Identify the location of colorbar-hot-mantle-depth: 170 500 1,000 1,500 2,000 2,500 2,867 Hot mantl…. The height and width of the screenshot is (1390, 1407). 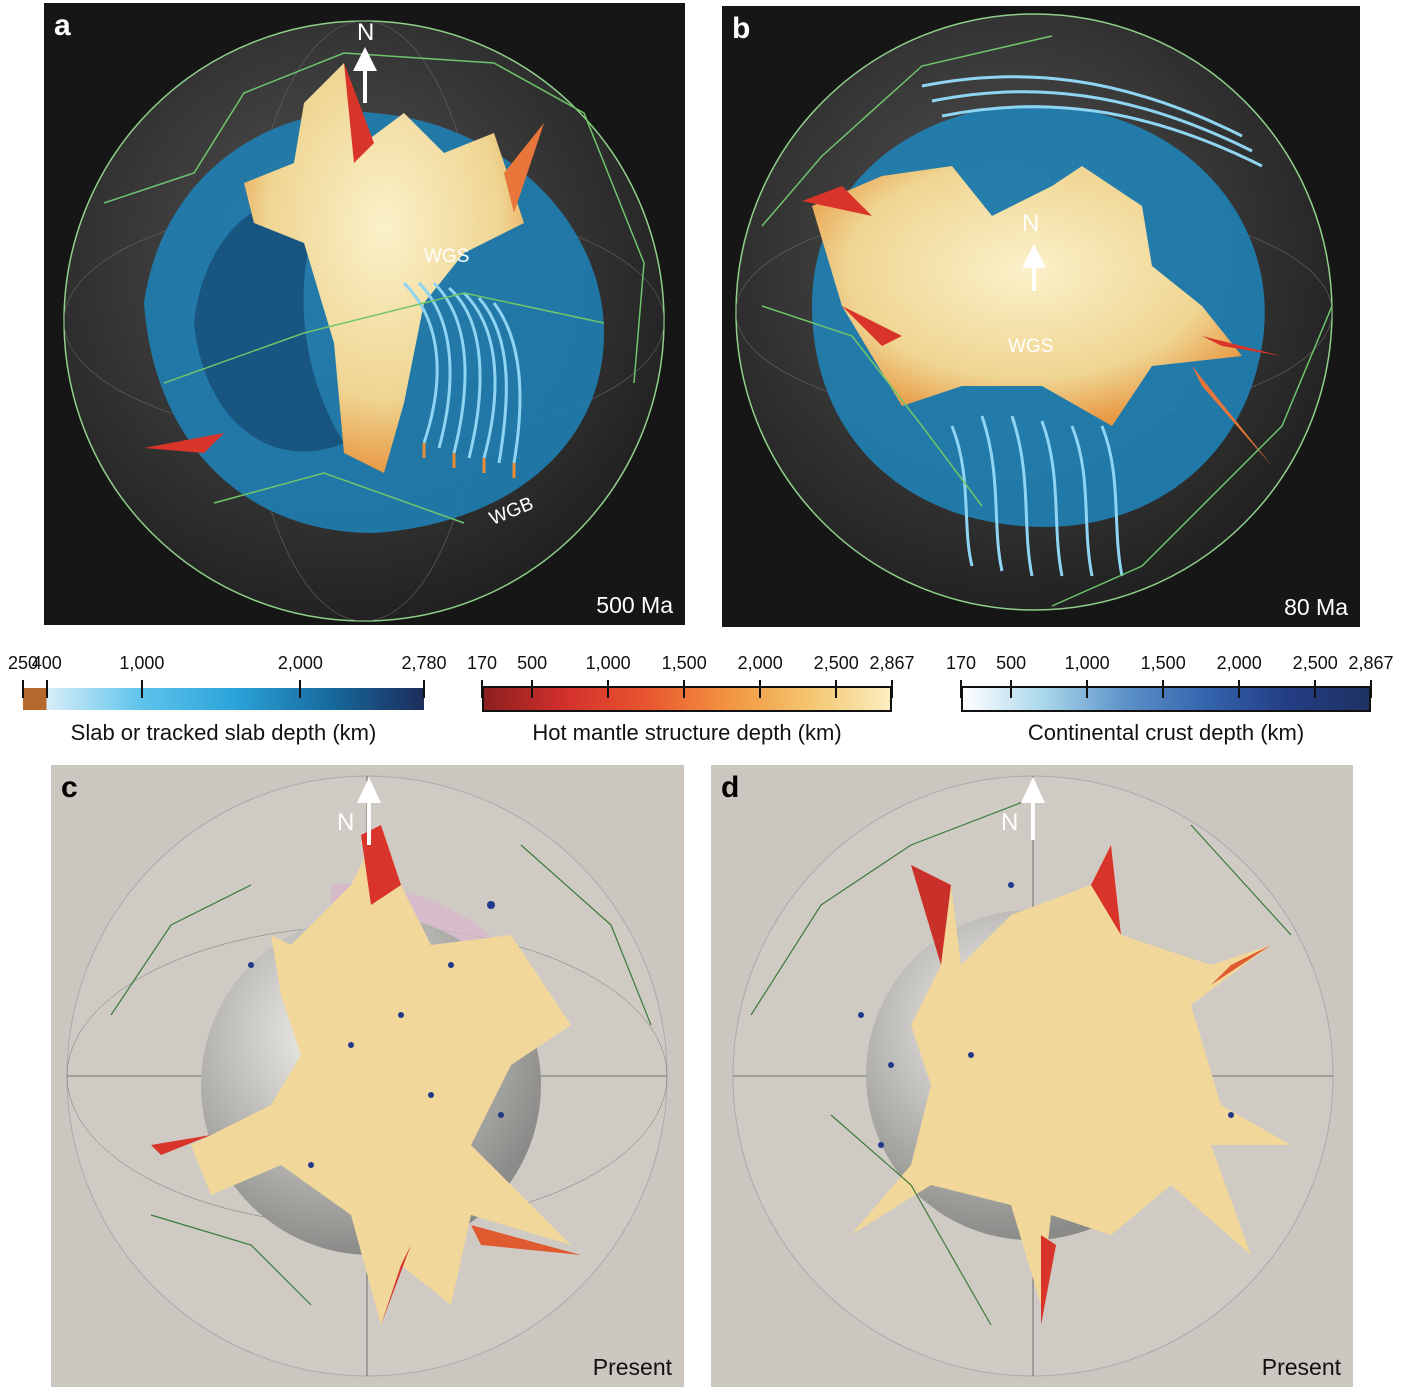
(470, 700).